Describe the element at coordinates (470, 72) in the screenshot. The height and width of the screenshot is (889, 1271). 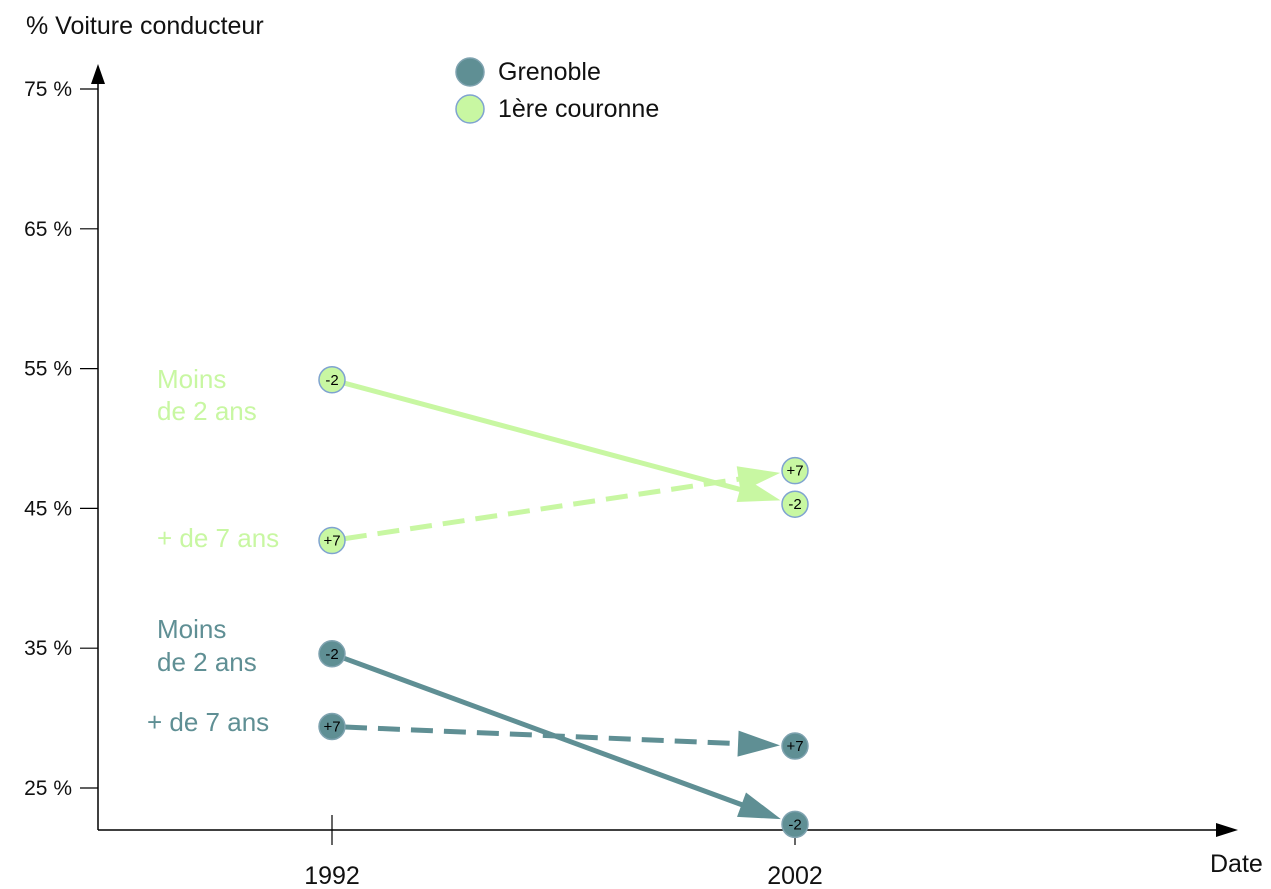
I see `legend-marker-grenoble` at that location.